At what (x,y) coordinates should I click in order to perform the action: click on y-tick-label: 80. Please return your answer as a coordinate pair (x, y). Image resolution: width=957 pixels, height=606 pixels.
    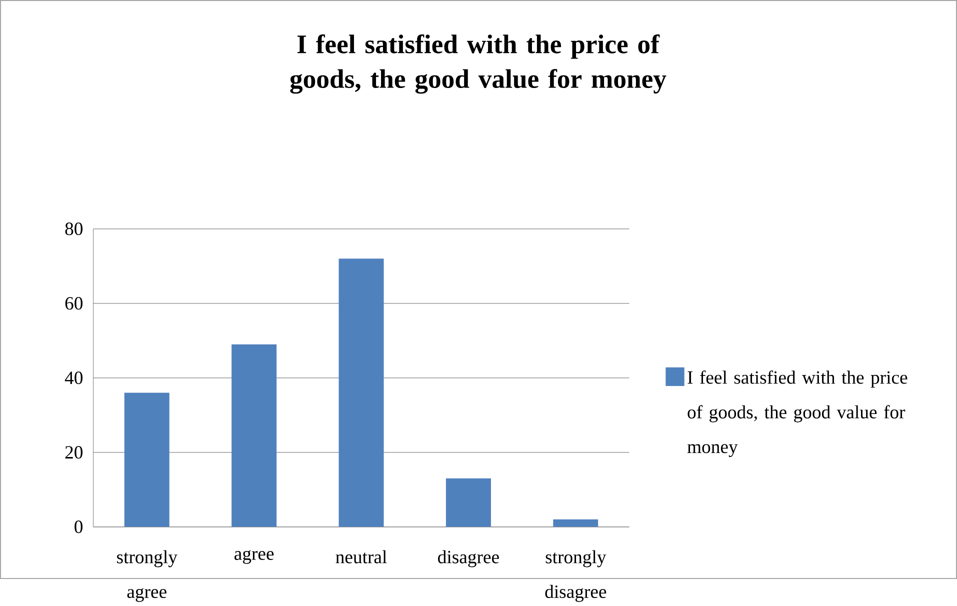
    Looking at the image, I should click on (74, 228).